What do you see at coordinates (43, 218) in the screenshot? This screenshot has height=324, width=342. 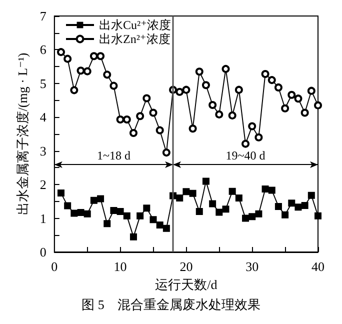 I see `y-tick-label: 1` at bounding box center [43, 218].